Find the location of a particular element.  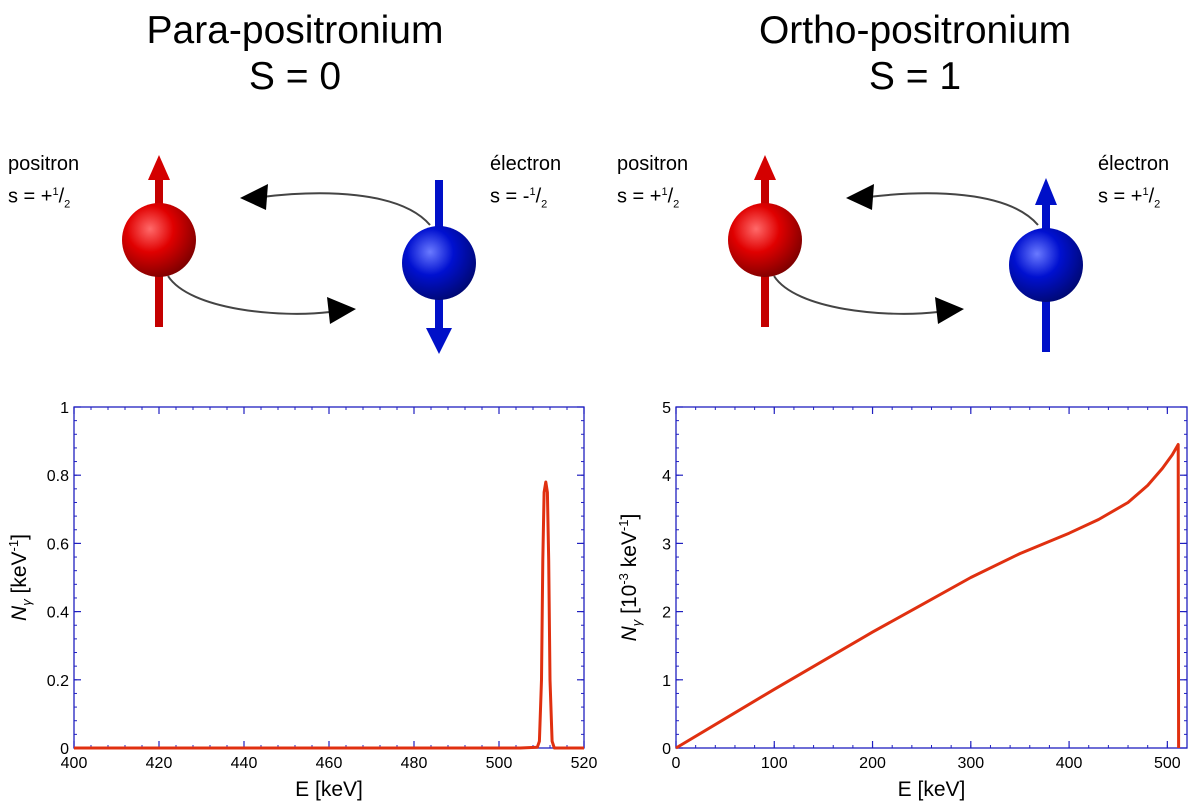

y-axis-label: Nγ [keV-1] is located at coordinates (20, 577).